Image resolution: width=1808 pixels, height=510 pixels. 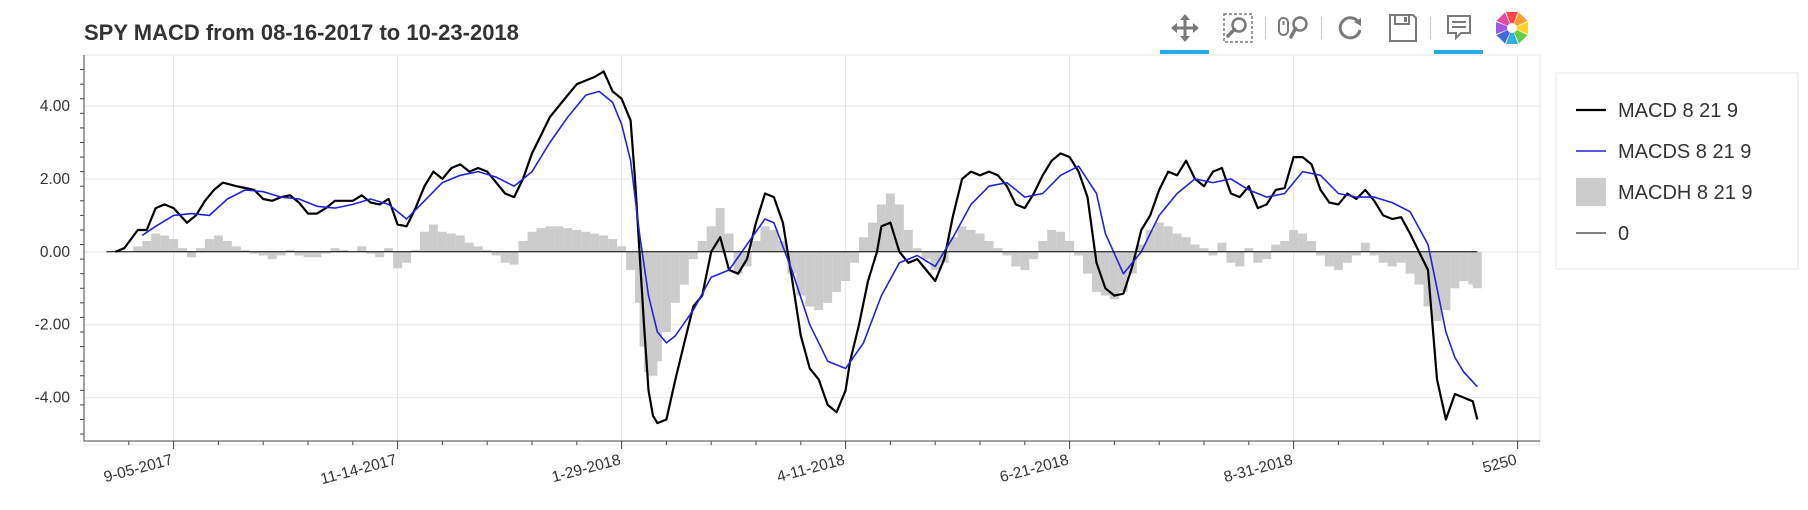 What do you see at coordinates (1184, 29) in the screenshot?
I see `pan-tool` at bounding box center [1184, 29].